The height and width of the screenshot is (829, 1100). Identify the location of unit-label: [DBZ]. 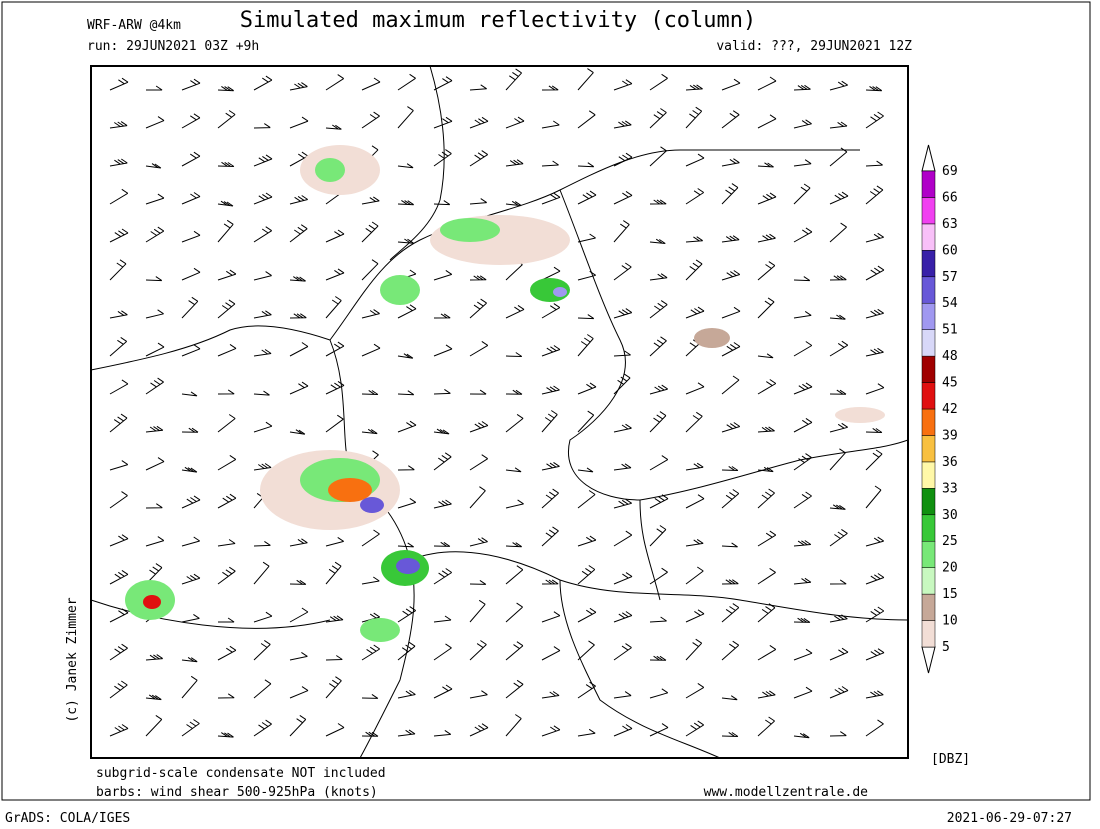
(950, 759).